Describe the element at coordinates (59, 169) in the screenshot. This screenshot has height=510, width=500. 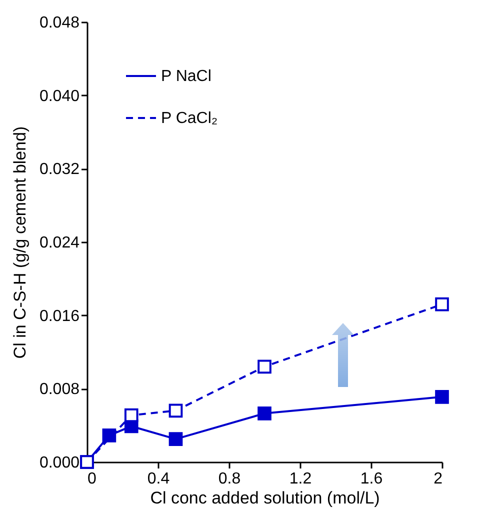
I see `y-tick-label: 0.032` at that location.